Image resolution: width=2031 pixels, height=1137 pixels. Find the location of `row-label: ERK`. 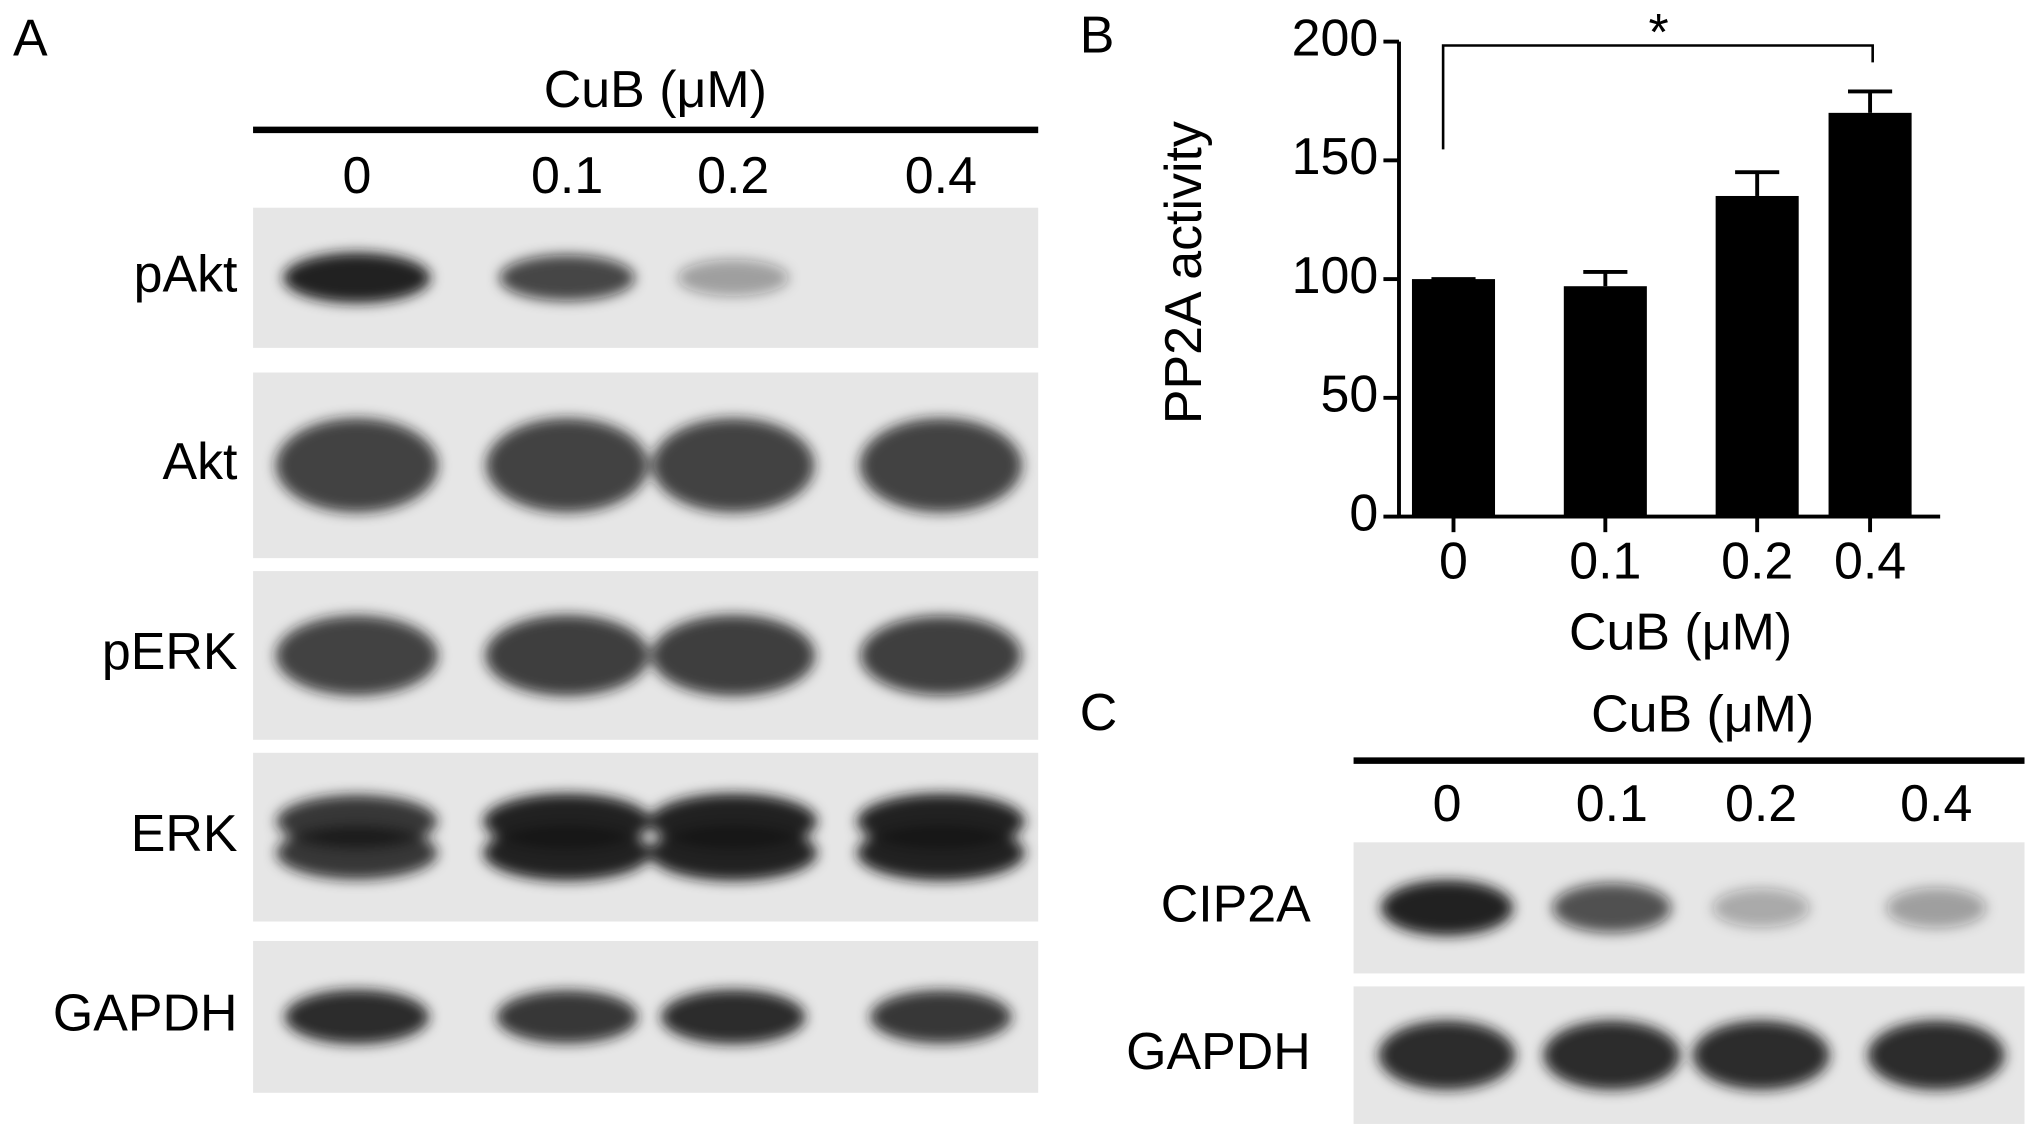

row-label: ERK is located at coordinates (184, 834).